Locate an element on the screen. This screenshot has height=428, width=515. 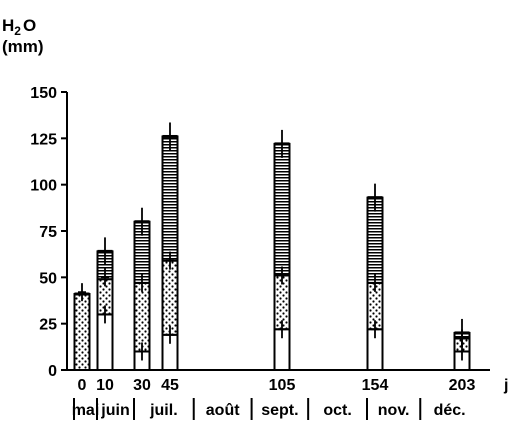
x-axis-label: j is located at coordinates (505, 385).